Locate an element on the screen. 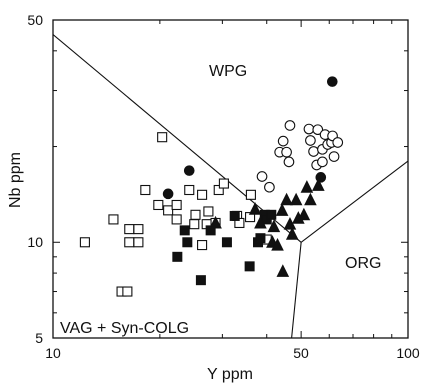 Image resolution: width=423 pixels, height=384 pixels. y-tick-label-10: 10 is located at coordinates (35, 242).